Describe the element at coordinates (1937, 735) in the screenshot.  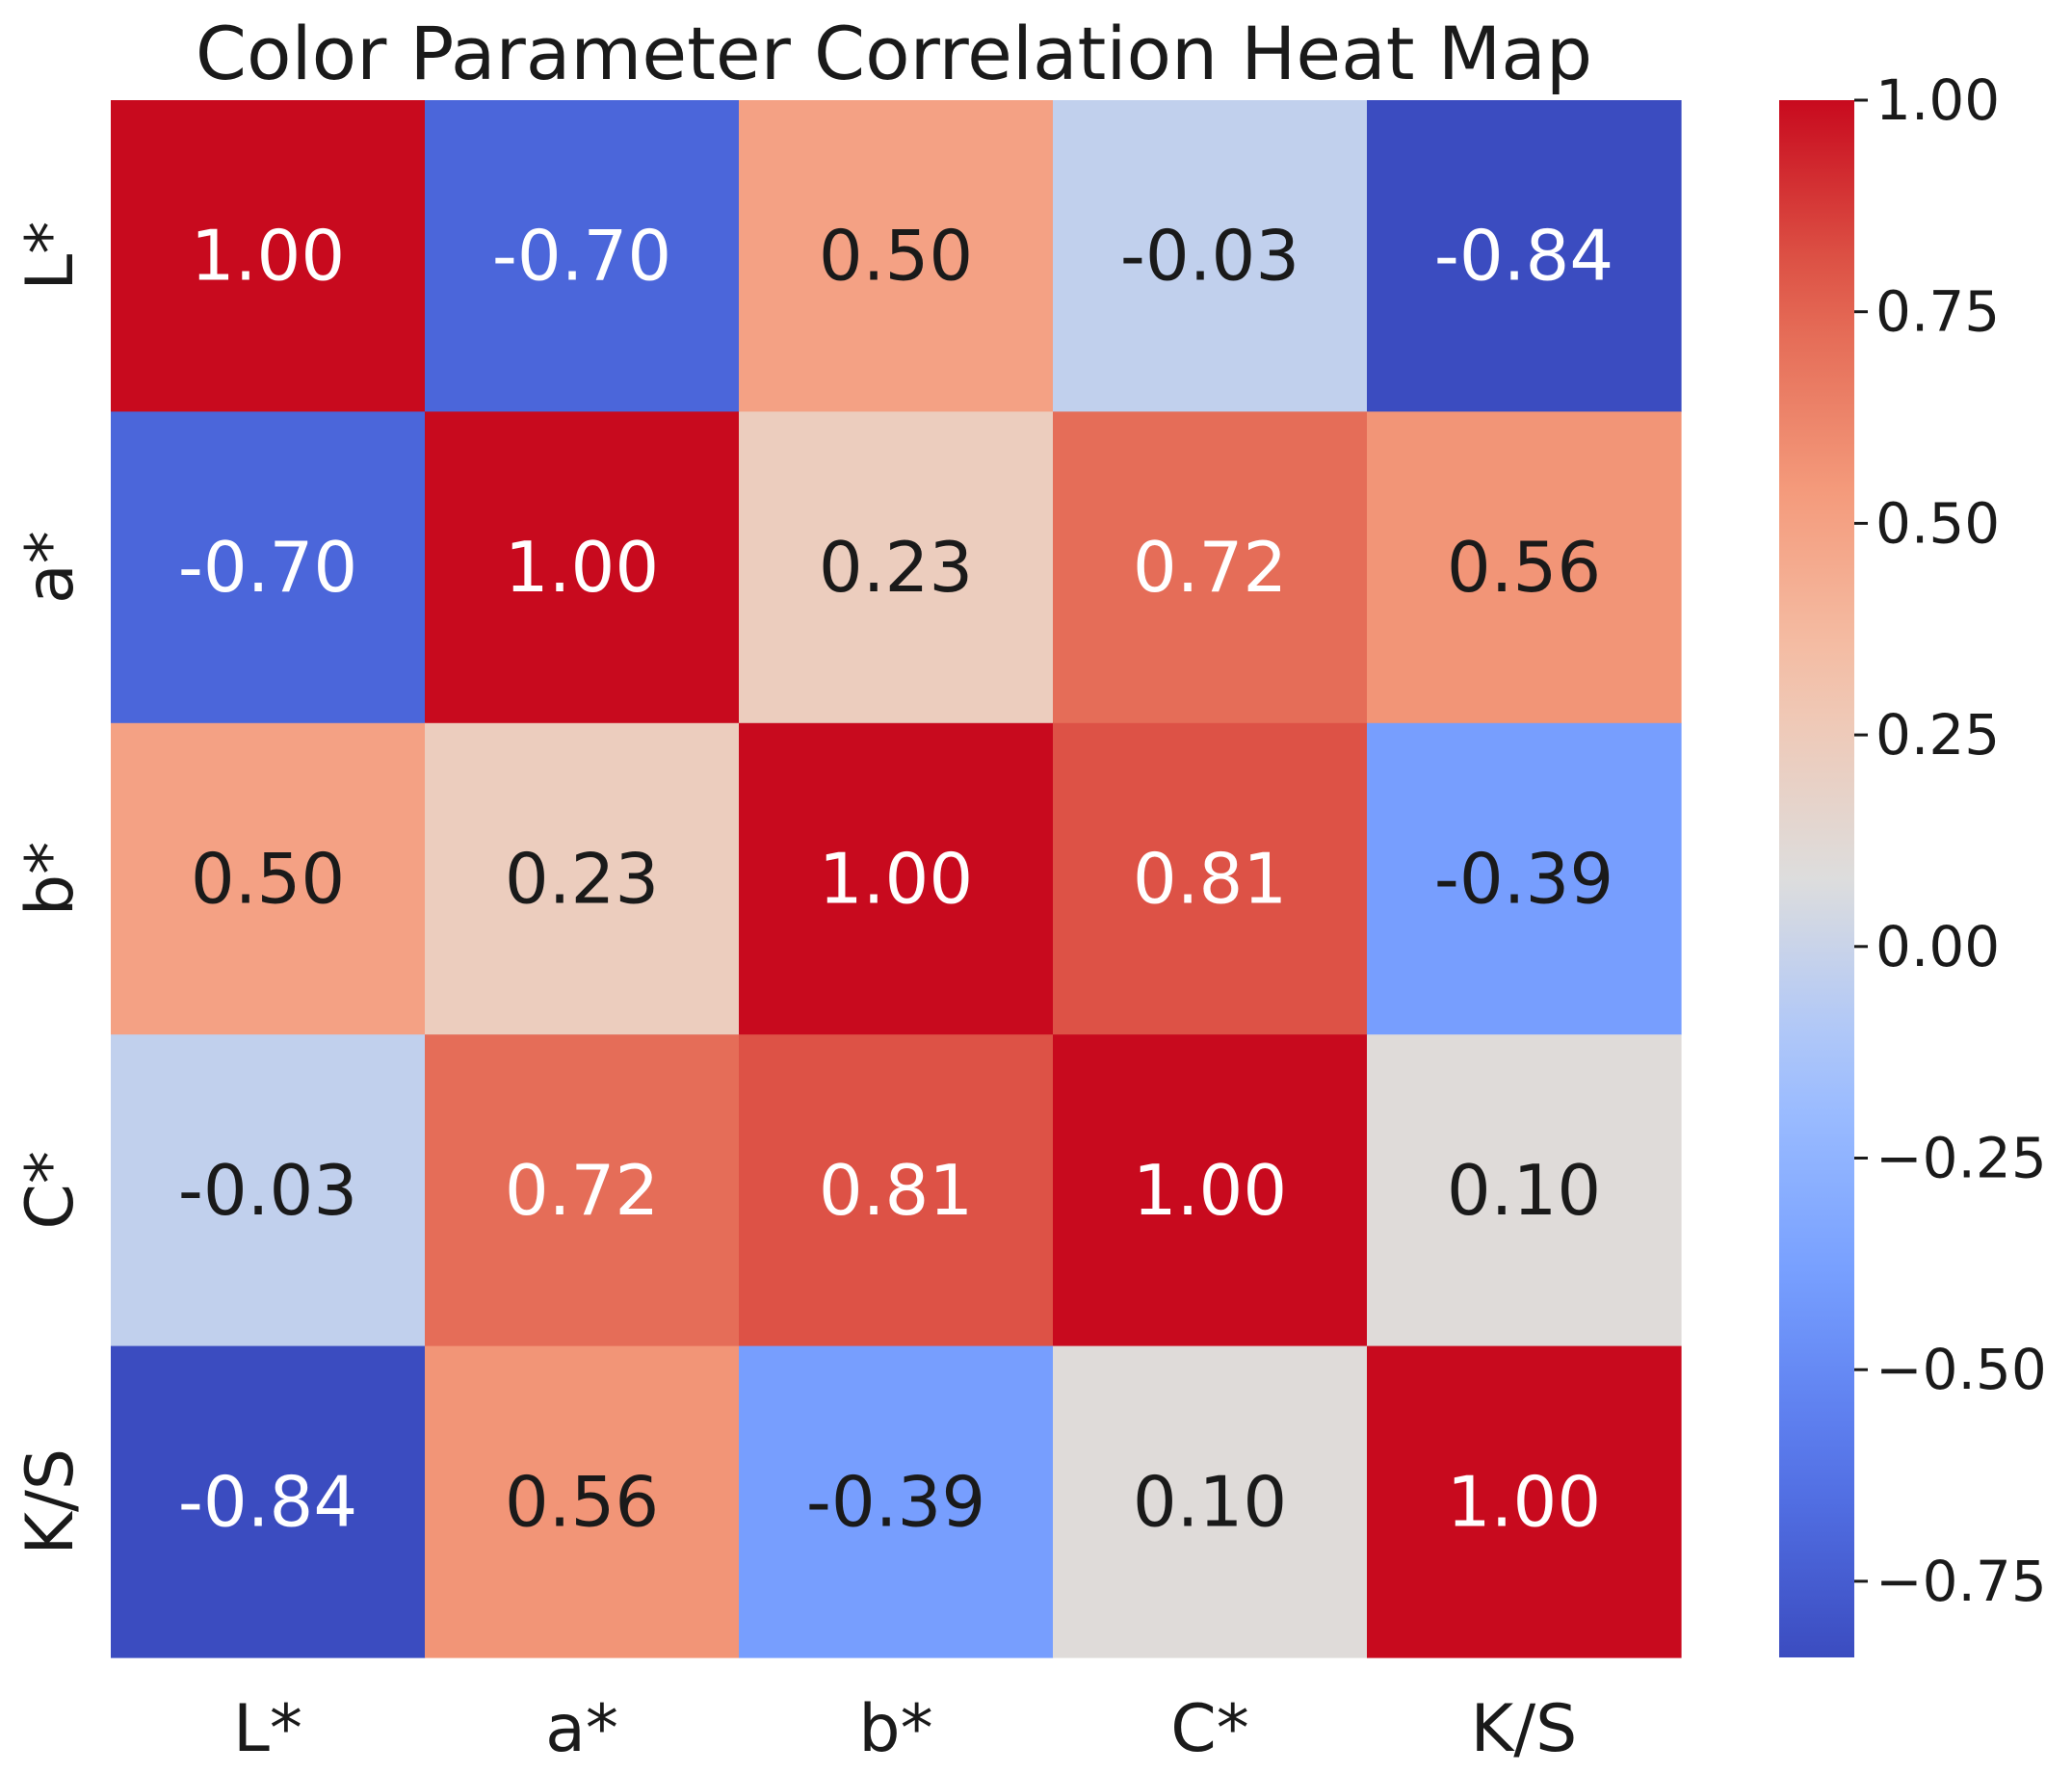
I see `colorbar-tick-label: 0.25` at that location.